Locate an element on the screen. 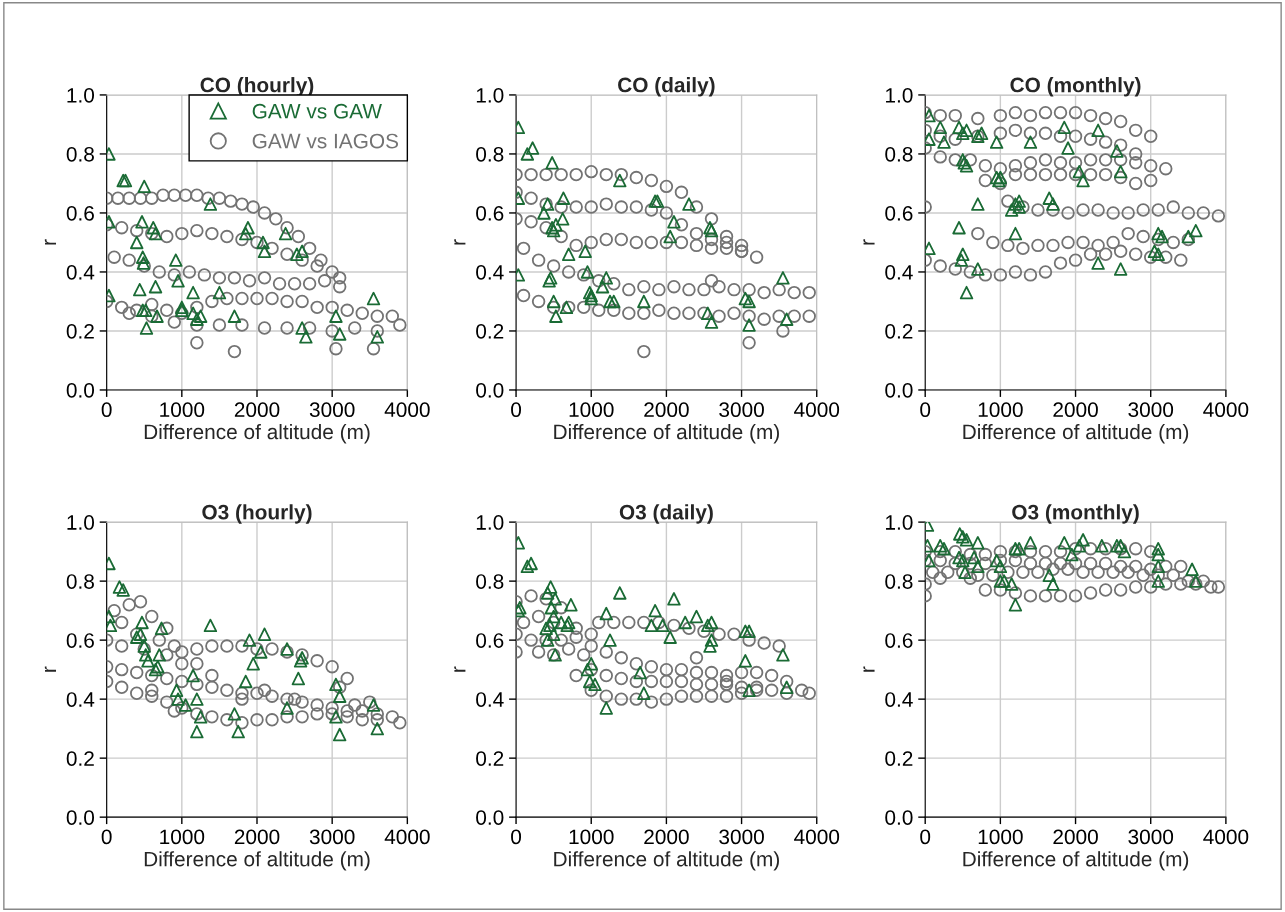 This screenshot has height=912, width=1285. chart-title: CO (monthly) is located at coordinates (1075, 87).